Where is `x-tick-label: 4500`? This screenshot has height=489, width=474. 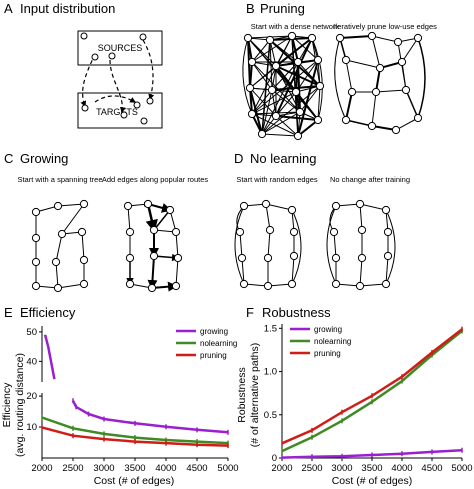
x-tick-label: 4500 is located at coordinates (196, 468).